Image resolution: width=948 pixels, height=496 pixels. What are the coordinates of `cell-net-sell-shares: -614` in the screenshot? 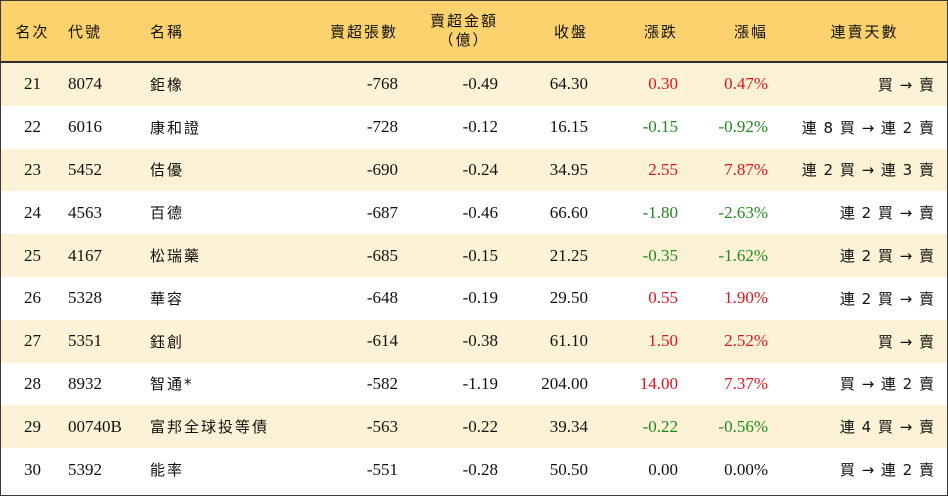 It's located at (362, 341).